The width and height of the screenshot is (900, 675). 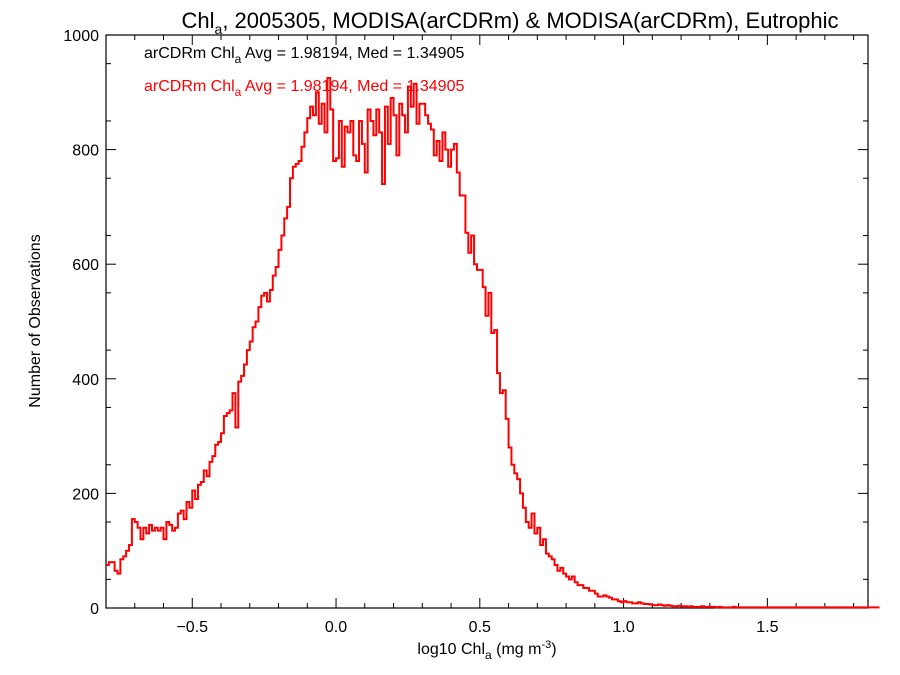 What do you see at coordinates (81, 36) in the screenshot?
I see `y-tick-label: 1000` at bounding box center [81, 36].